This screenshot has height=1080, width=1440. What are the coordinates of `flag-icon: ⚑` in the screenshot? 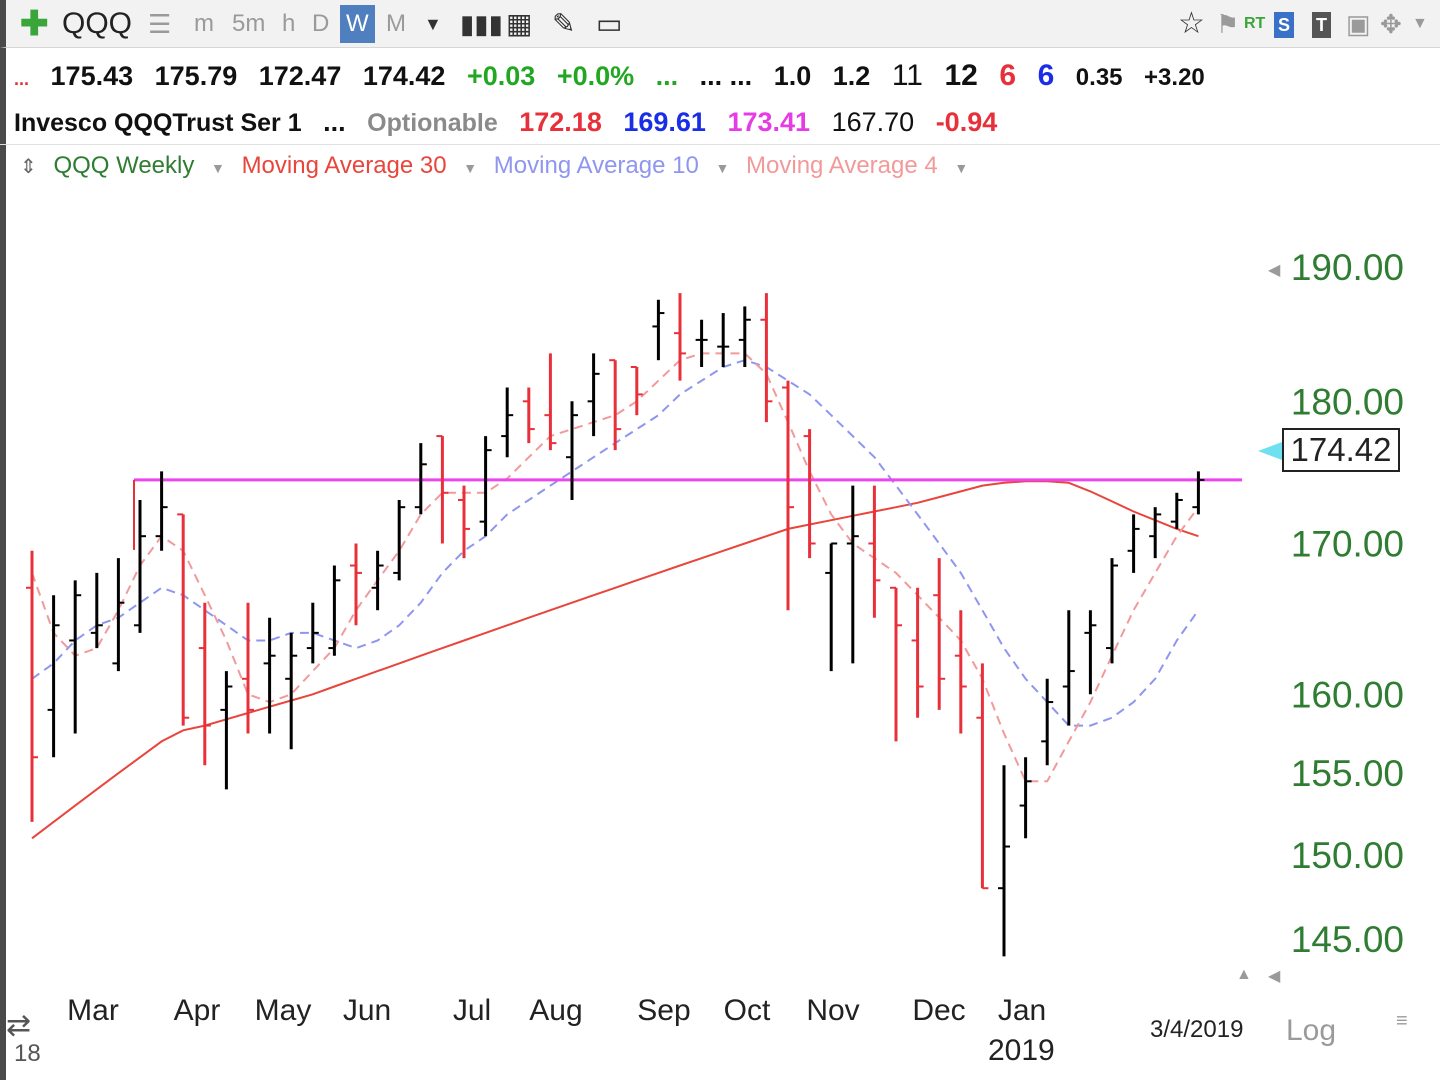 It's located at (1228, 24).